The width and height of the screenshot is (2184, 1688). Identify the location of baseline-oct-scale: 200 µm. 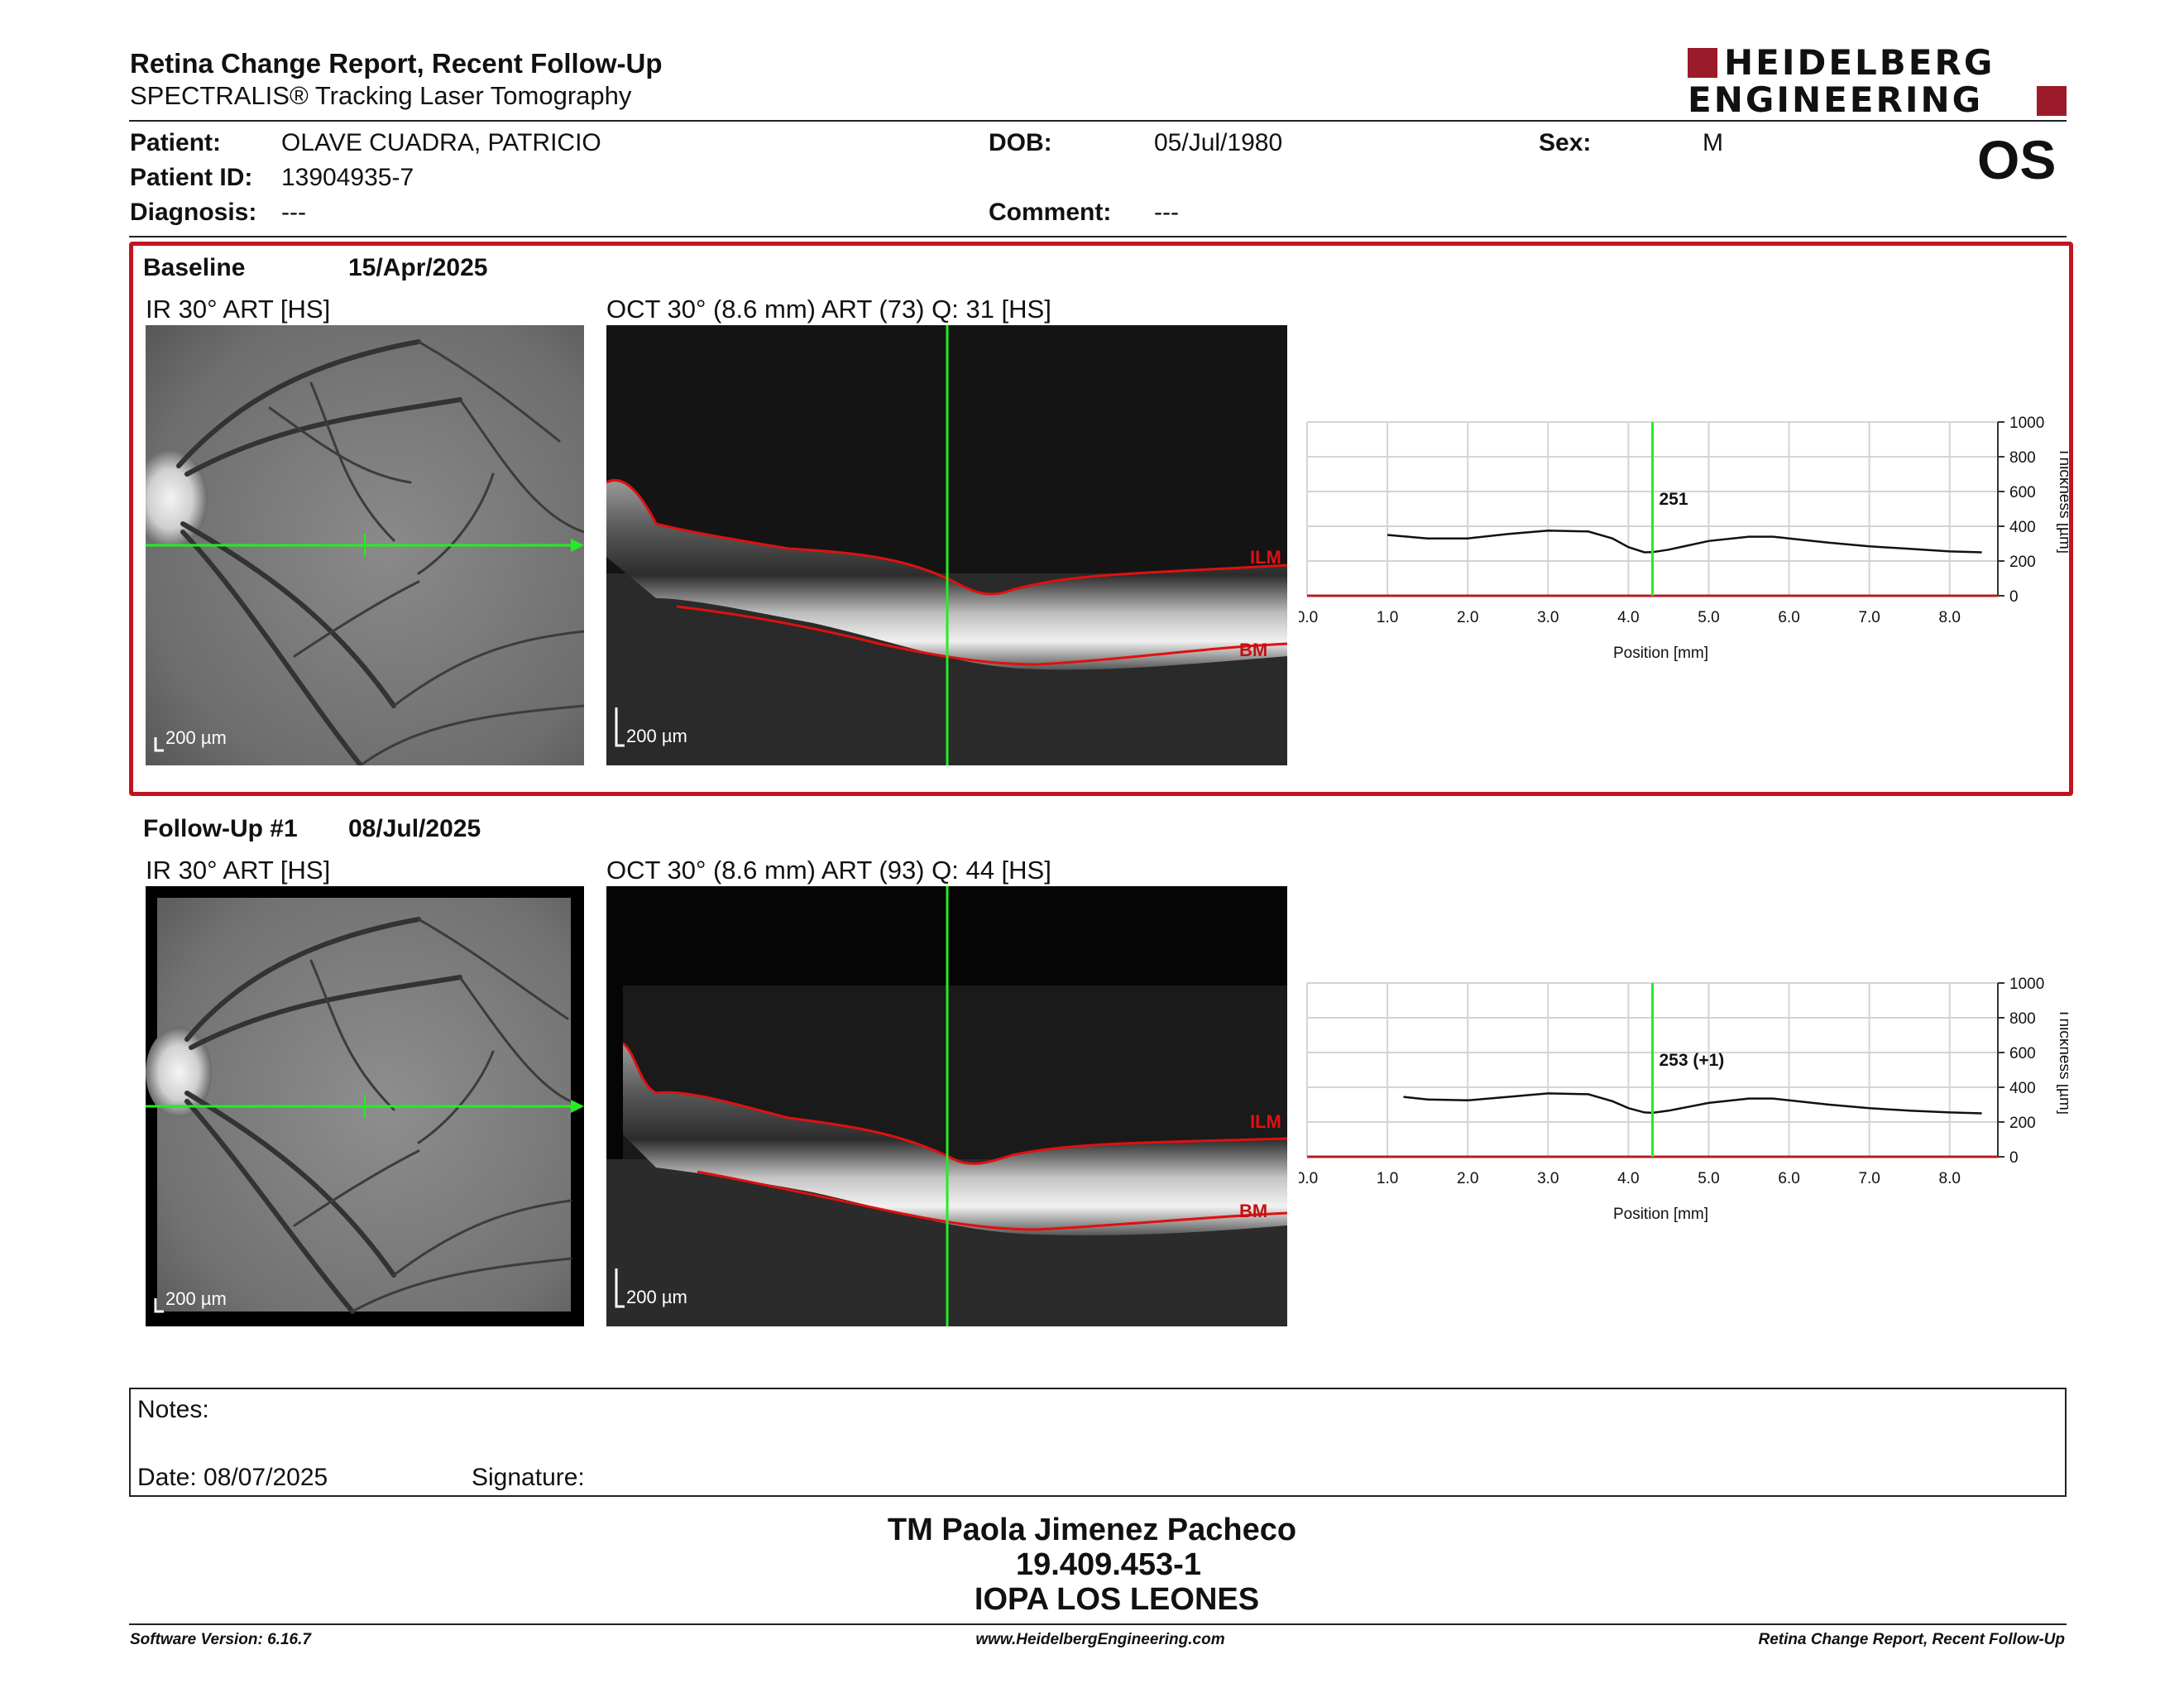
(656, 736).